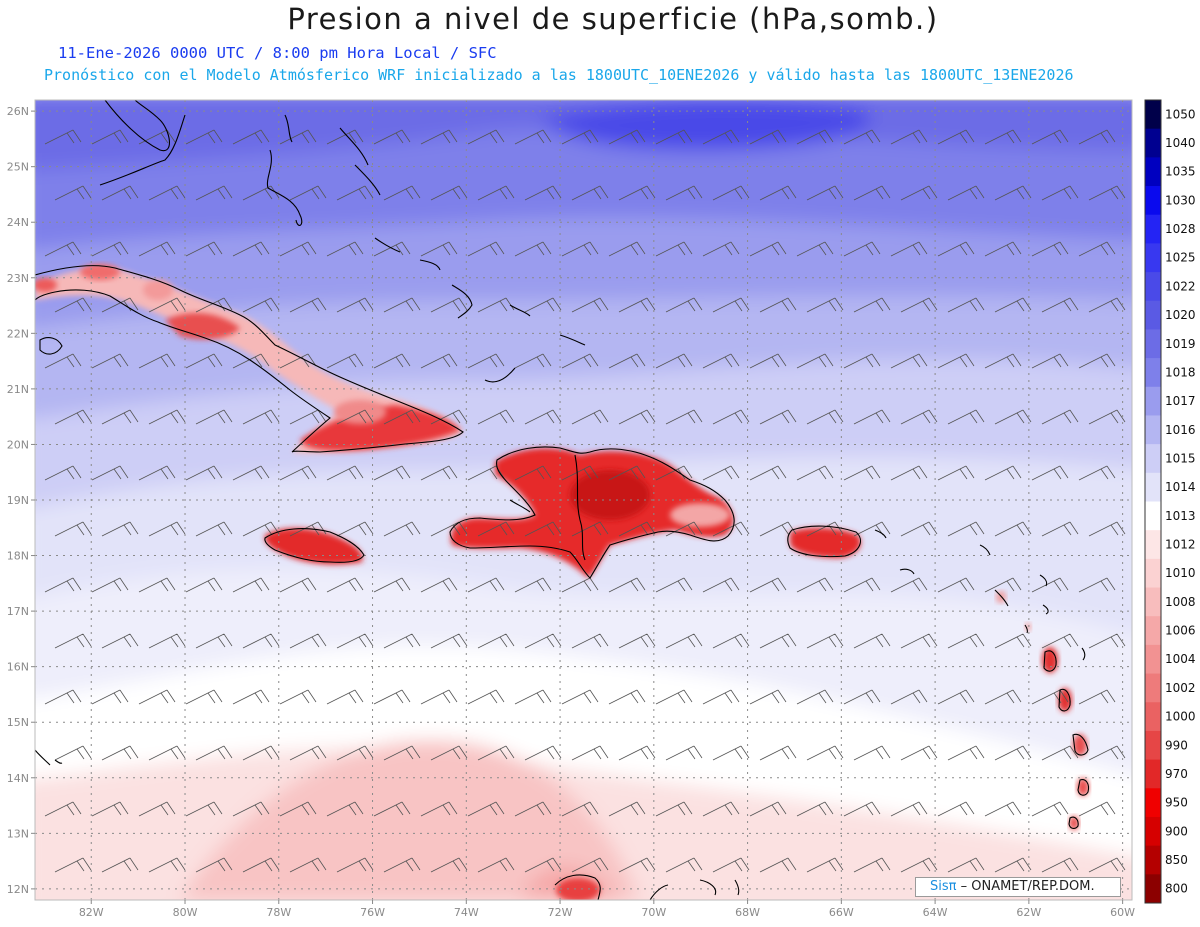  What do you see at coordinates (1018, 887) in the screenshot?
I see `credit-label: Sisπ – ONAMET/REP.DOM.` at bounding box center [1018, 887].